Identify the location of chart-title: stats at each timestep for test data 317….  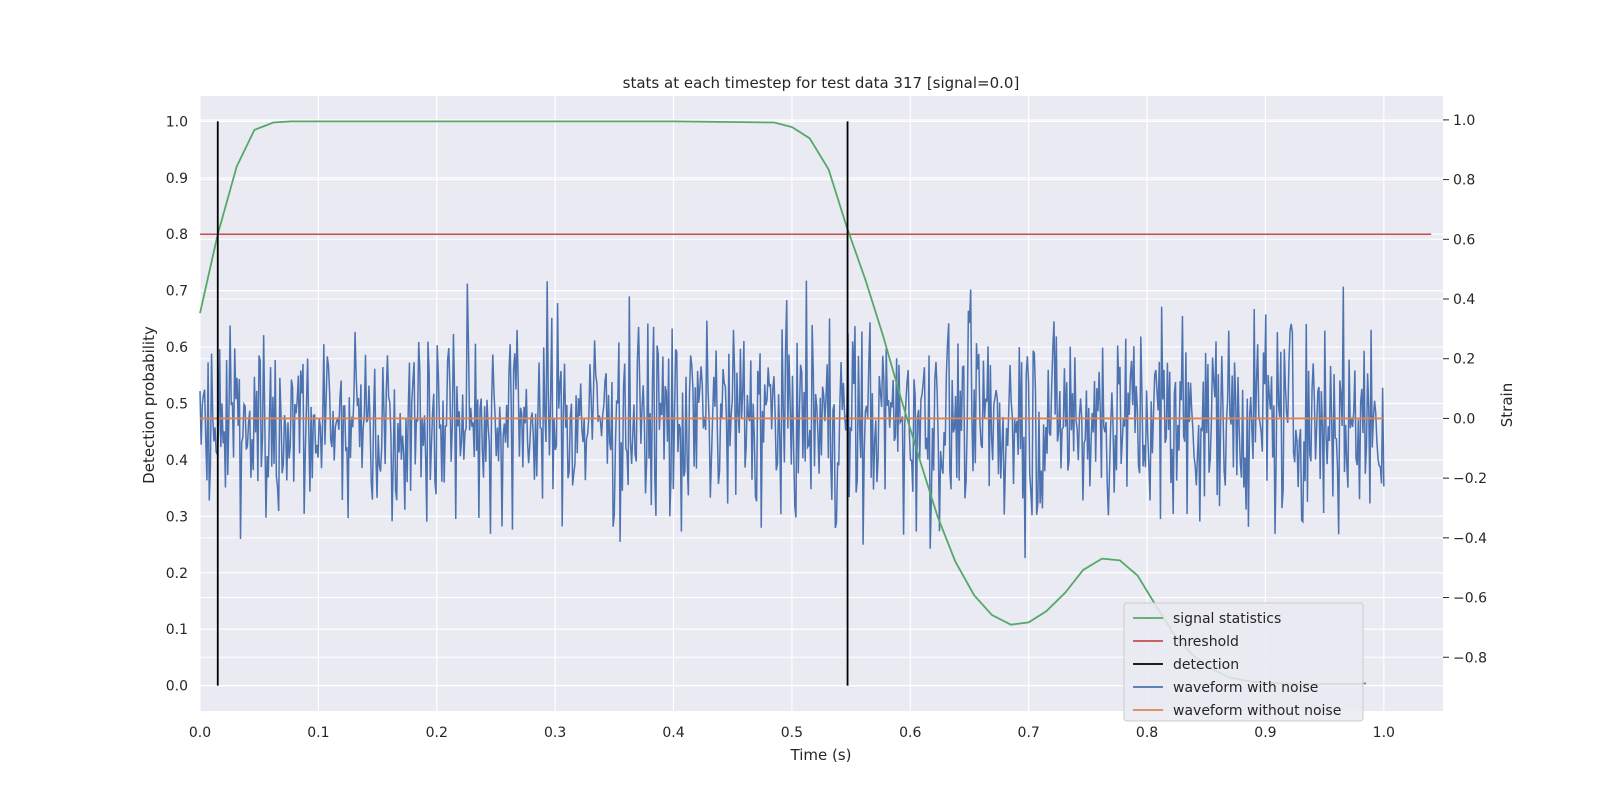
(821, 83).